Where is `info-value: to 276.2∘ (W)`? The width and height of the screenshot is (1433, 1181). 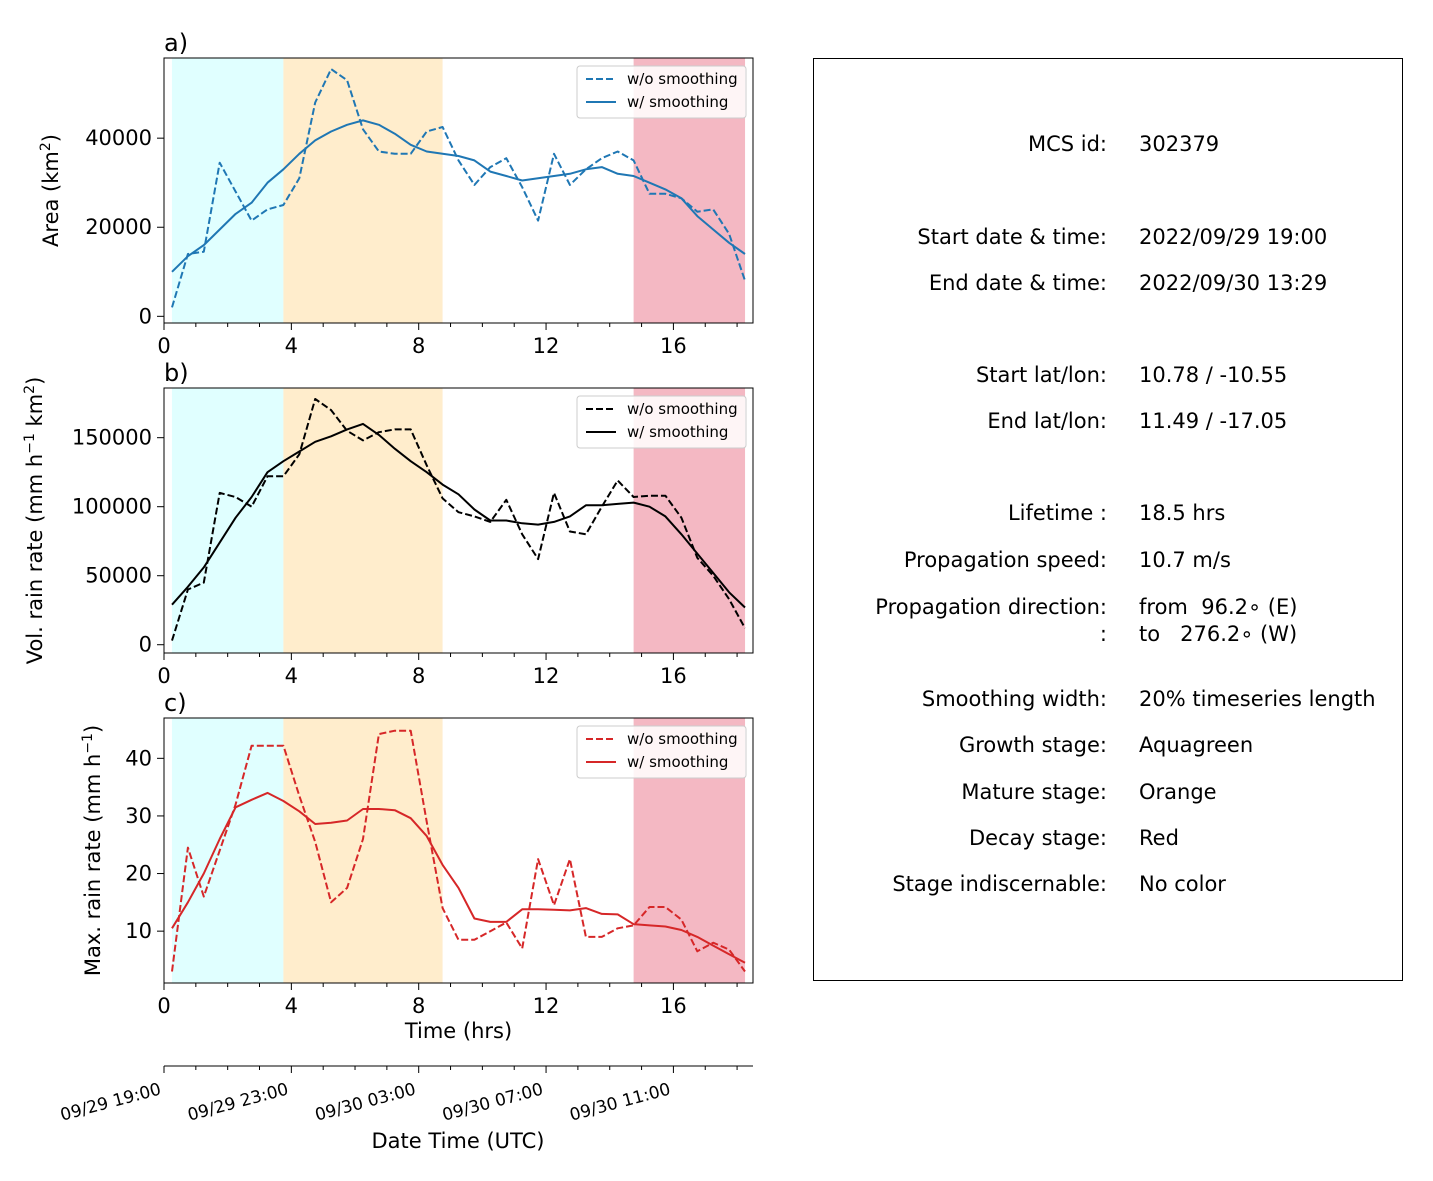 info-value: to 276.2∘ (W) is located at coordinates (1218, 634).